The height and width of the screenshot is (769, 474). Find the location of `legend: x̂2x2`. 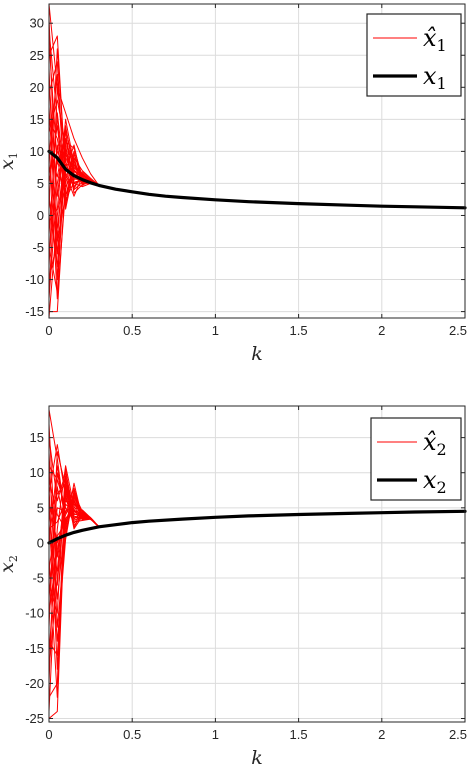

legend: x̂2x2 is located at coordinates (416, 459).